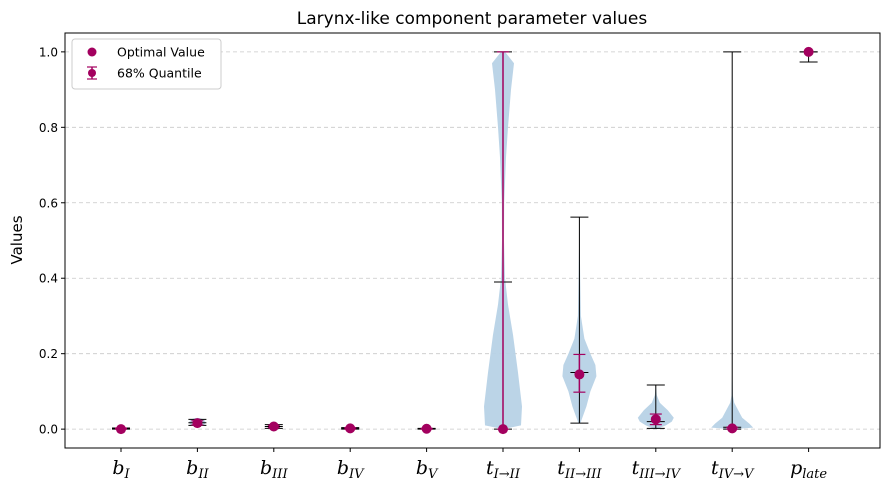 The image size is (889, 490). Describe the element at coordinates (48, 279) in the screenshot. I see `y-tick-label: 0.4` at that location.